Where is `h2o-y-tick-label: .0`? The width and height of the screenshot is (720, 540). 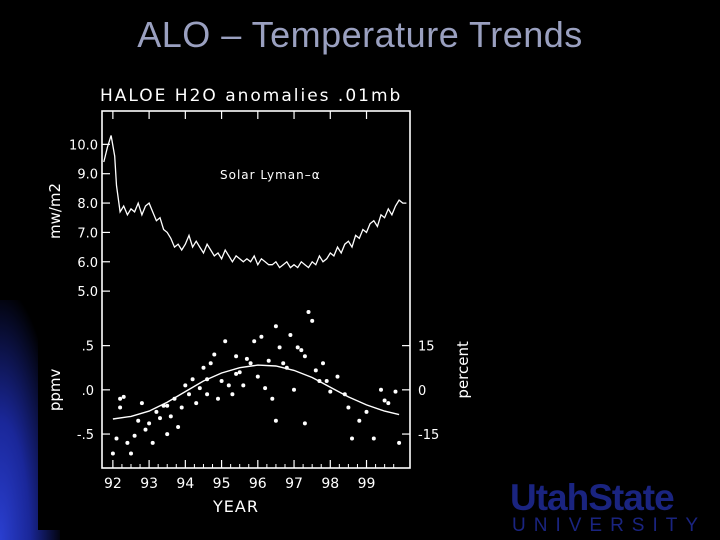 h2o-y-tick-label: .0 is located at coordinates (88, 391).